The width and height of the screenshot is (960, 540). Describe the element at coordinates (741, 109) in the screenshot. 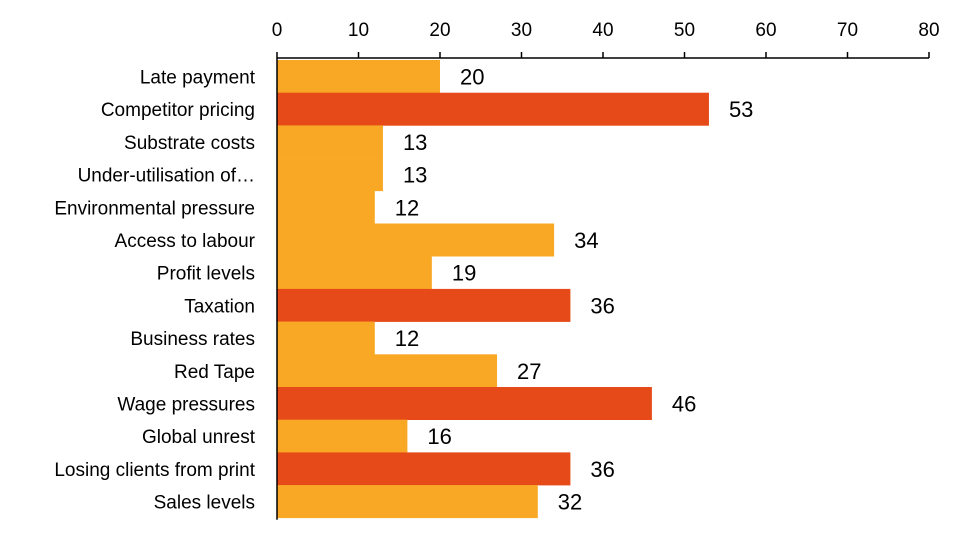

I see `value-label-2: 53` at that location.